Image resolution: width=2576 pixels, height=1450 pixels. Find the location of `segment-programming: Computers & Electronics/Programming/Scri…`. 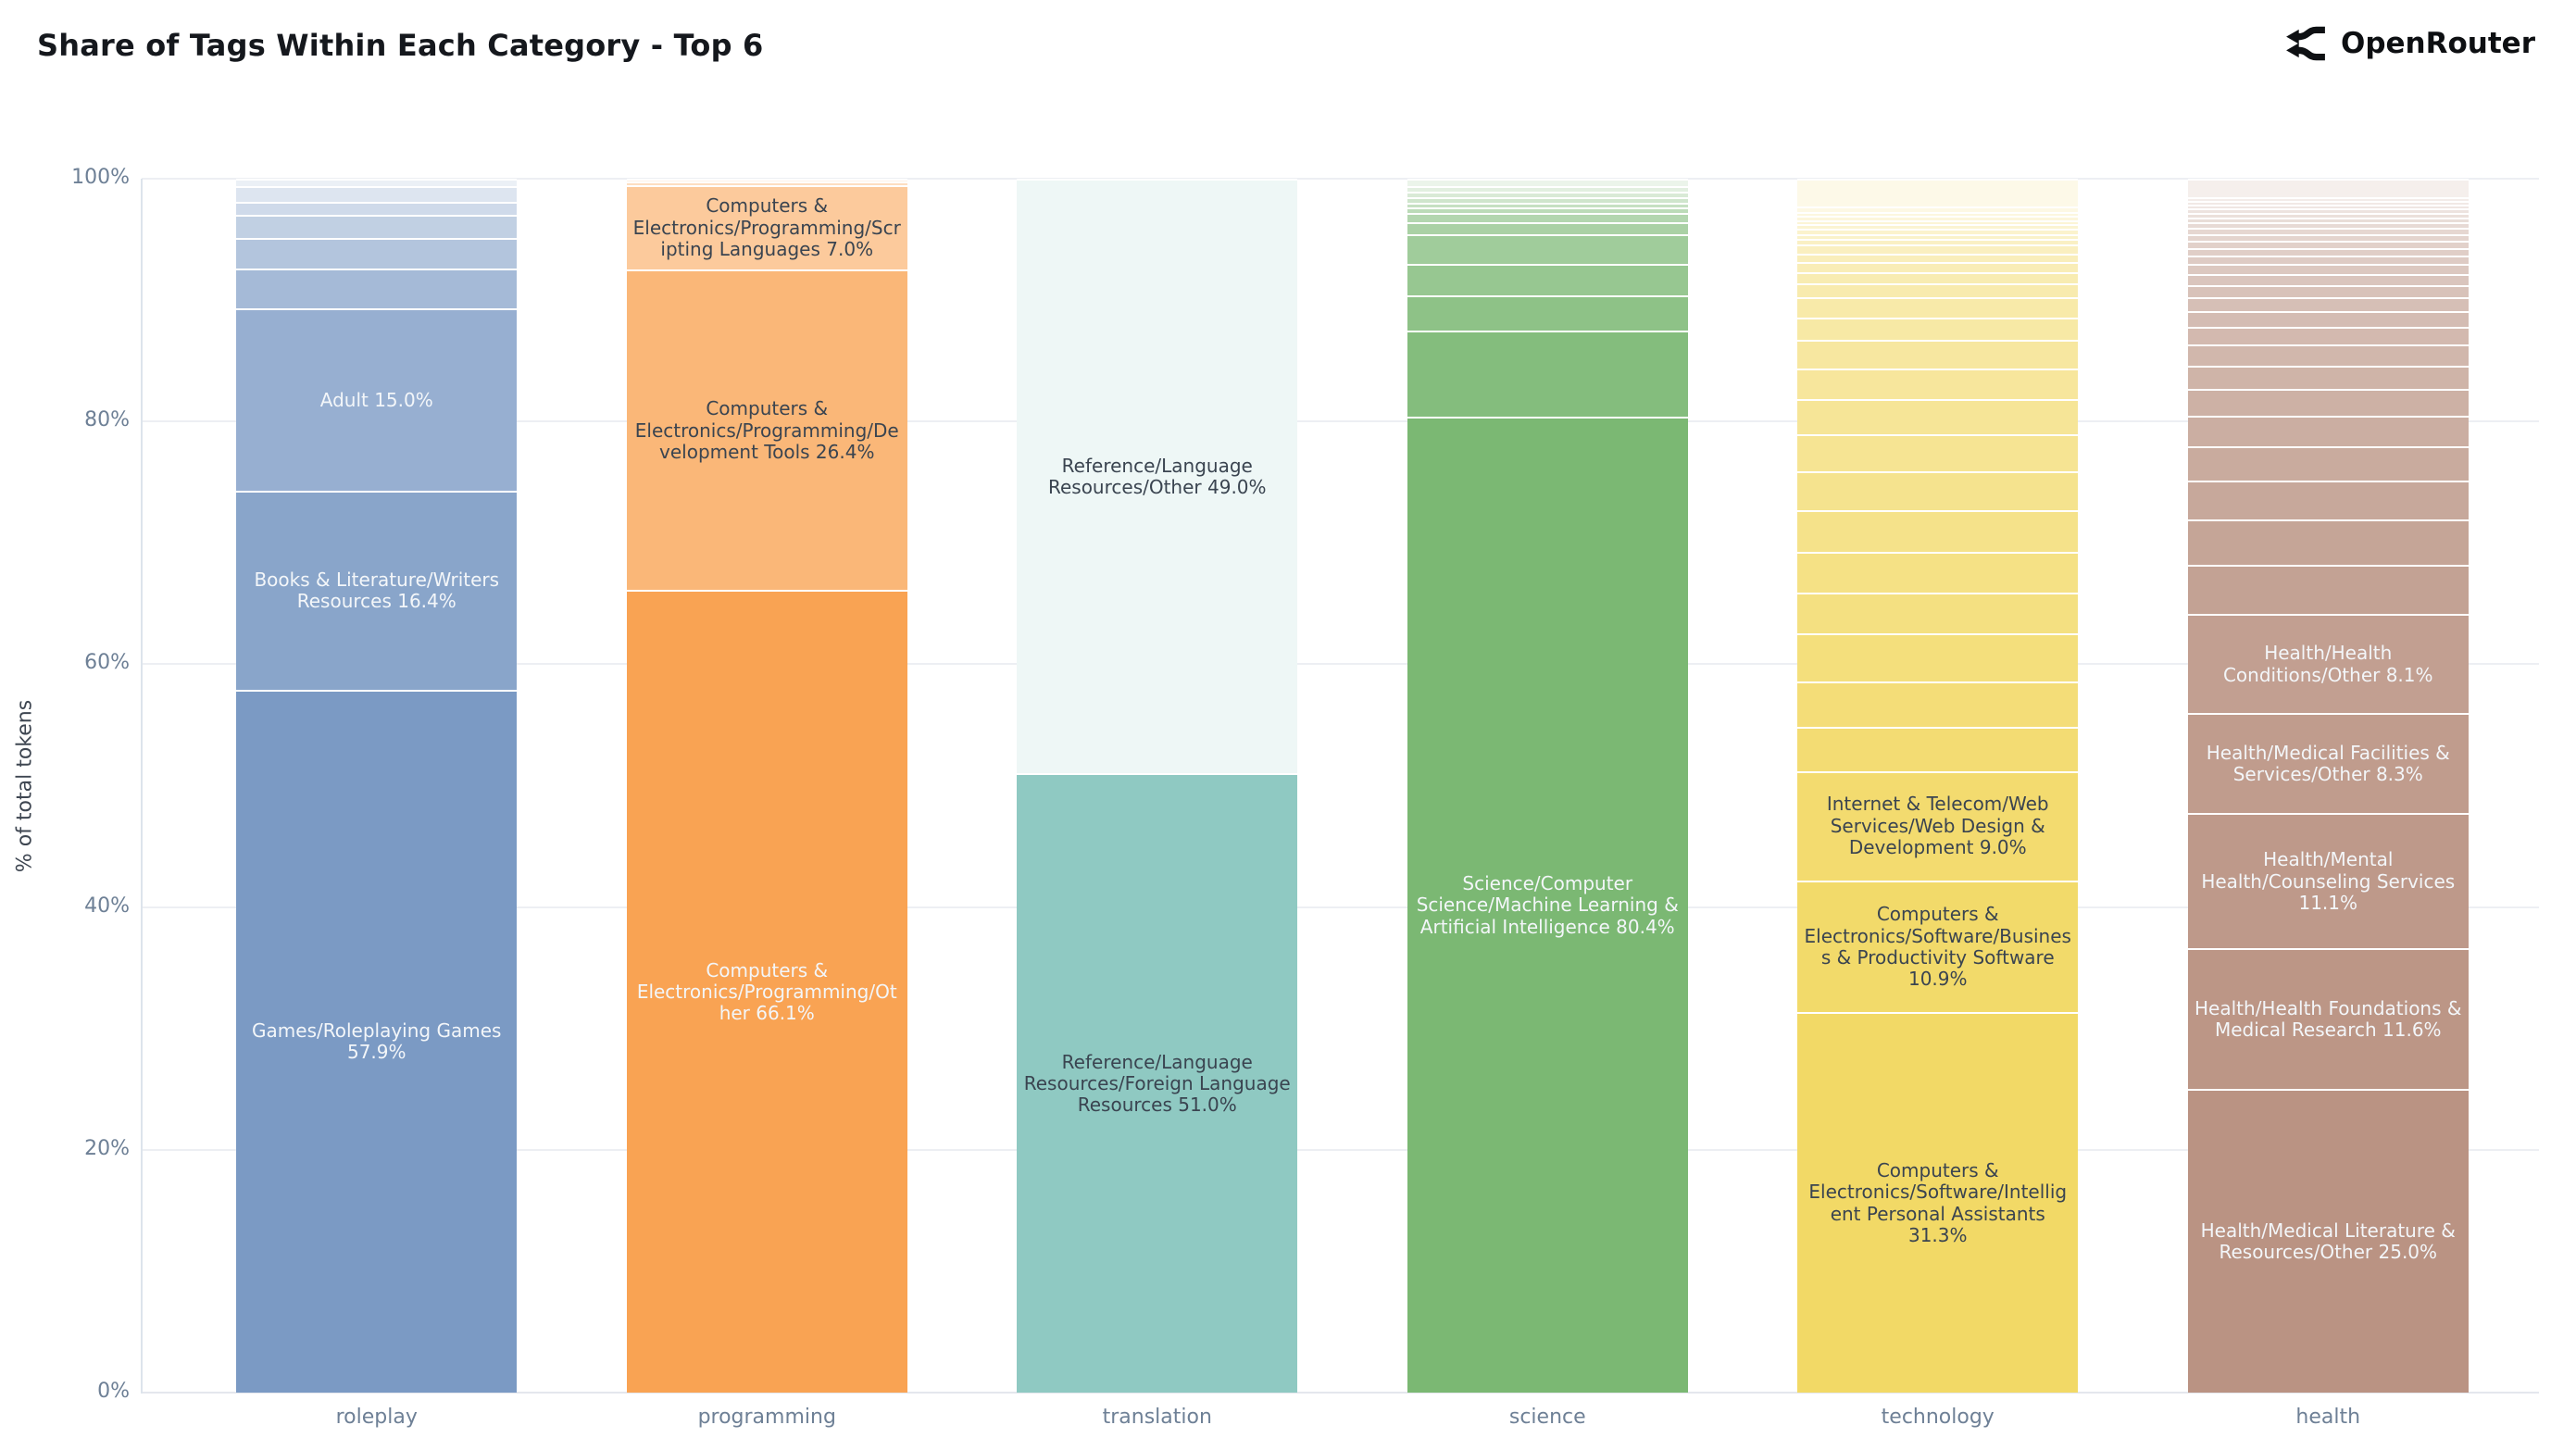

segment-programming: Computers & Electronics/Programming/Scri… is located at coordinates (767, 227).